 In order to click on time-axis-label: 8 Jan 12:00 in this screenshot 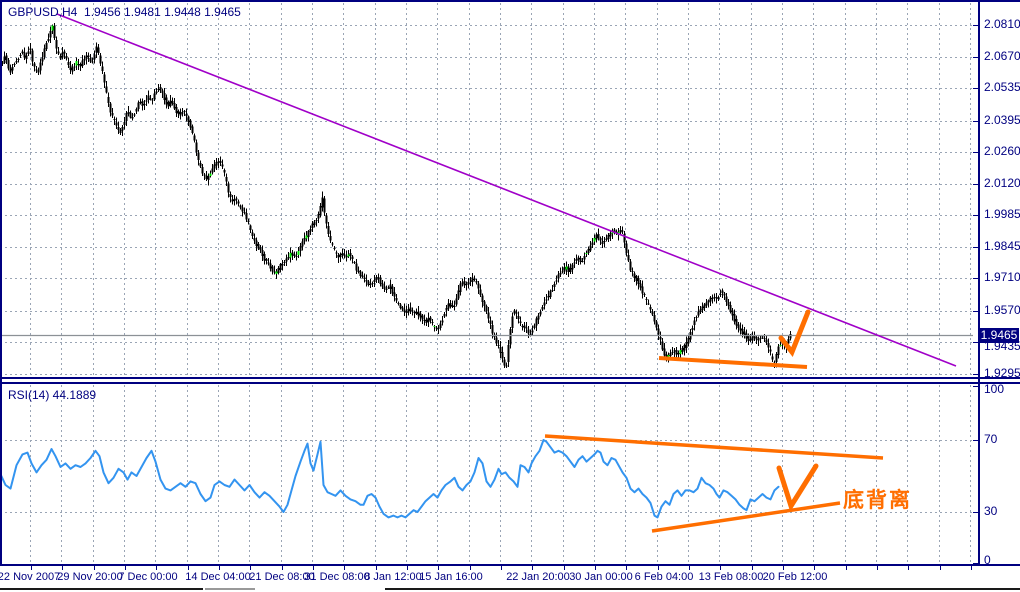, I will do `click(393, 577)`.